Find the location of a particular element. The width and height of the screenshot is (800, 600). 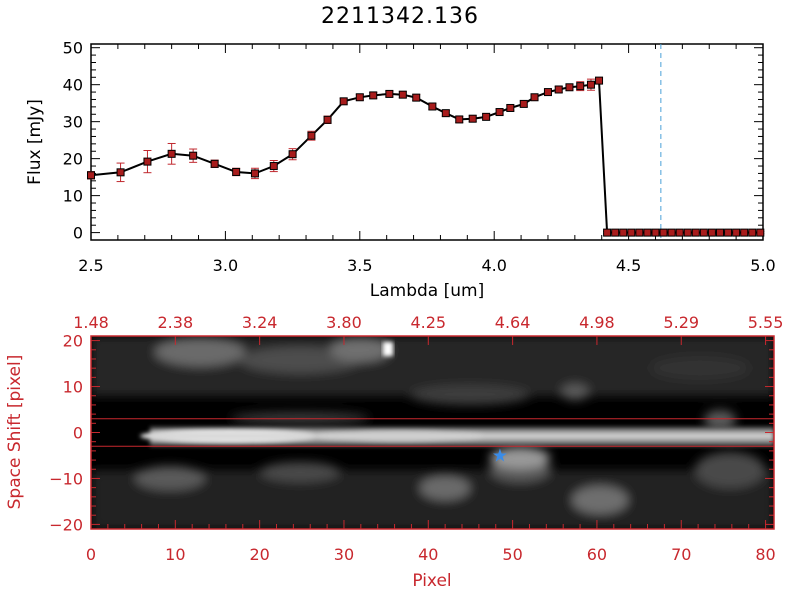

image-top-tick-label: 5.55 is located at coordinates (766, 322).